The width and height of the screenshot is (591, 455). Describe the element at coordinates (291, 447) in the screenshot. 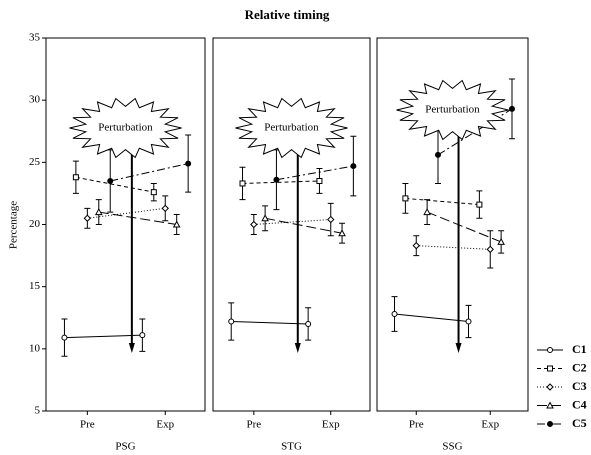

I see `x-axis-label: STG` at that location.